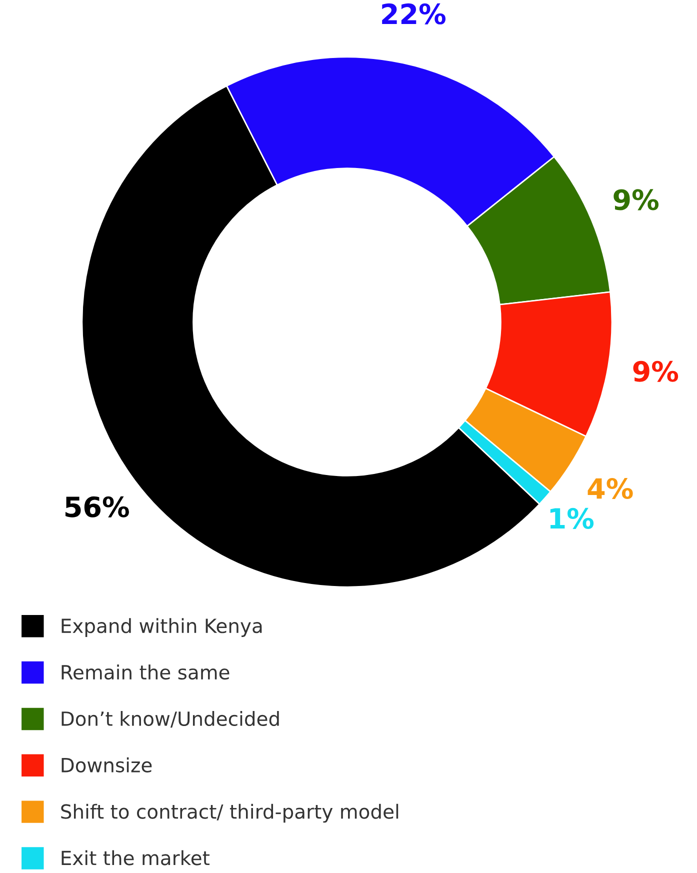  I want to click on legend-label: Remain the same, so click(146, 672).